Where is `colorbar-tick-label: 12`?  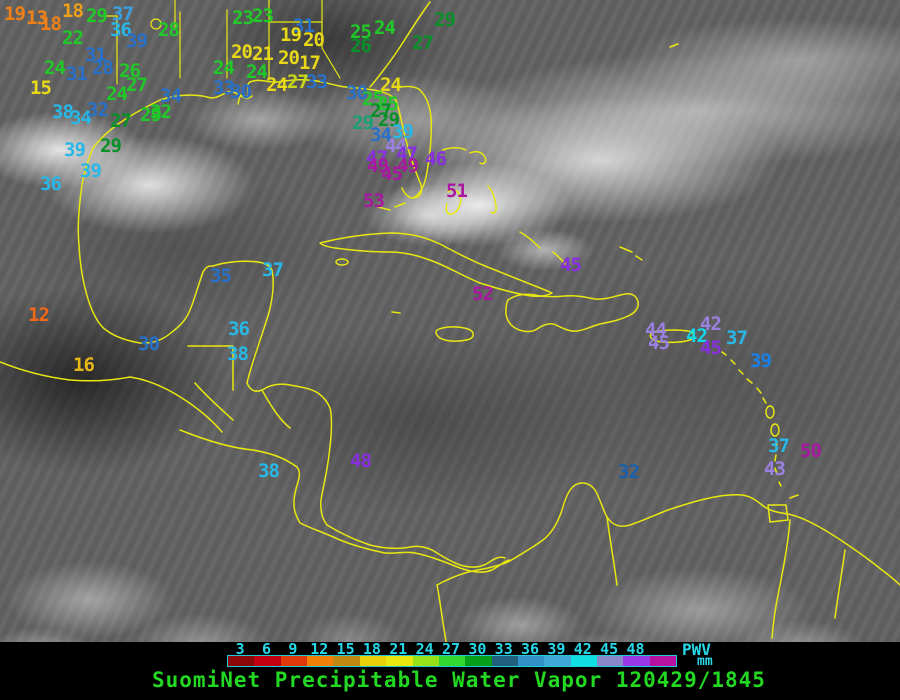
colorbar-tick-label: 12 is located at coordinates (319, 649).